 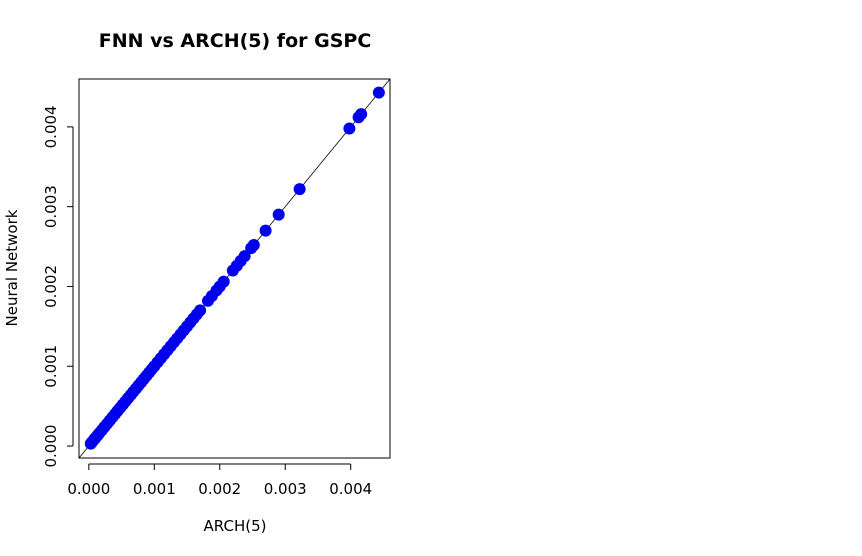 I want to click on y-axis: 0.000 0.001 0.002 0.003 0.004, so click(x=58, y=286).